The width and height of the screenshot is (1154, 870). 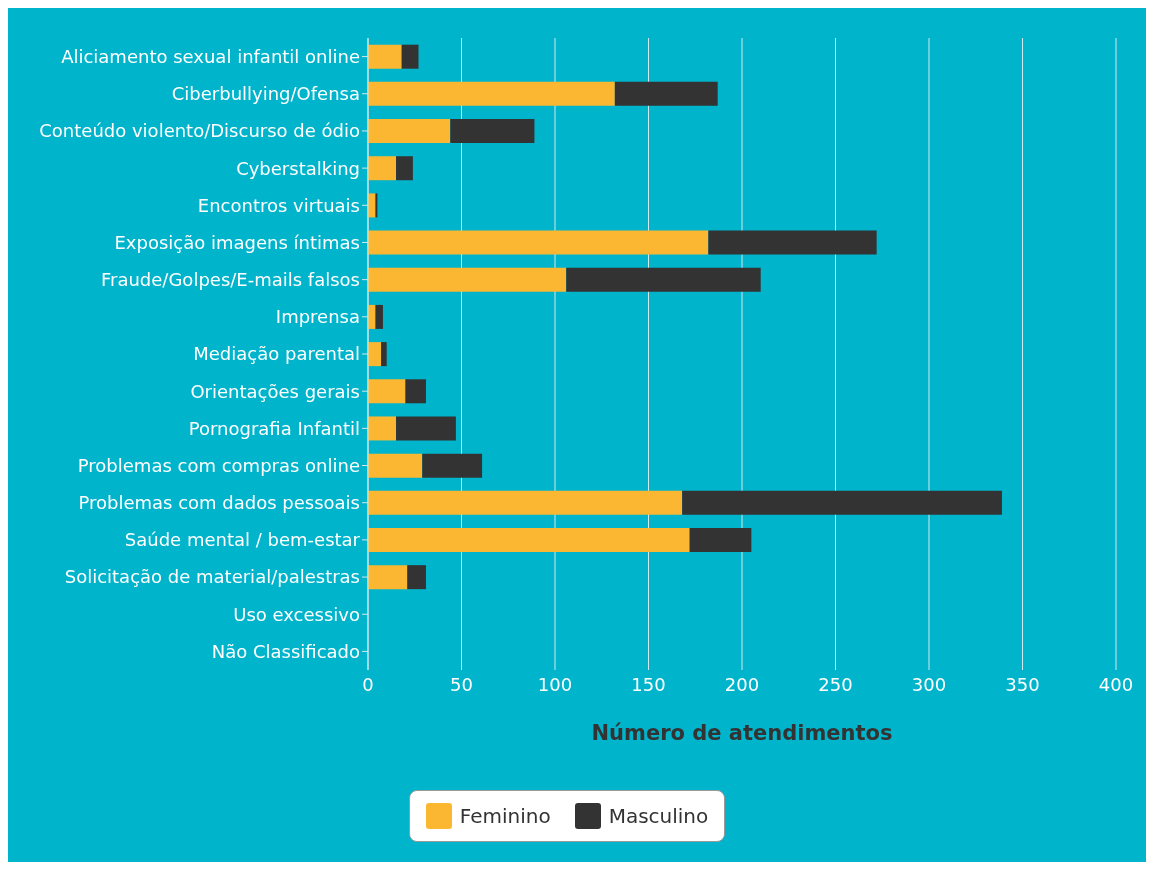 What do you see at coordinates (742, 733) in the screenshot?
I see `x-axis-title: Número de atendimentos` at bounding box center [742, 733].